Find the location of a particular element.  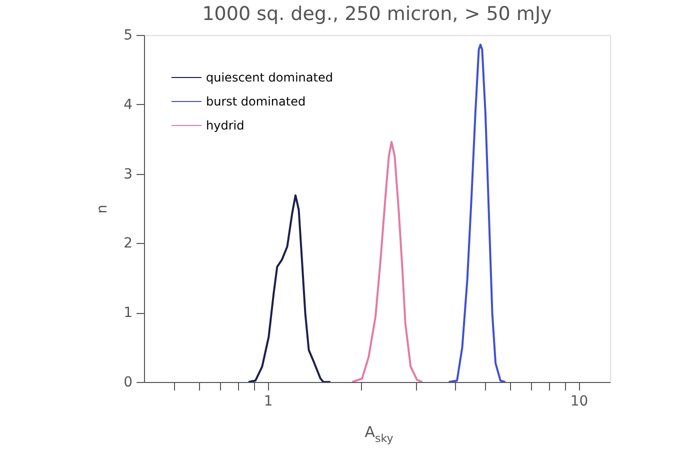

y-tick-label: 1 is located at coordinates (128, 313).